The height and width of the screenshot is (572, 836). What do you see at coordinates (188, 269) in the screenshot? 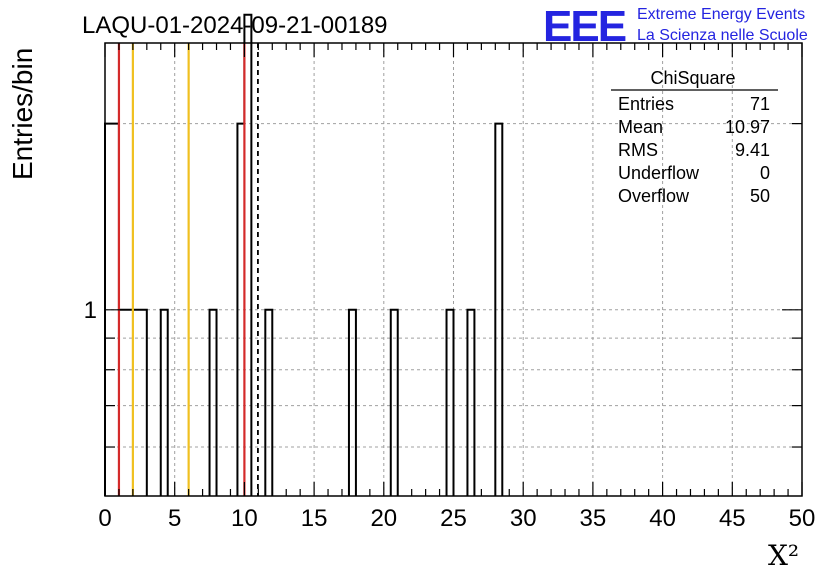
I see `reference-lines` at bounding box center [188, 269].